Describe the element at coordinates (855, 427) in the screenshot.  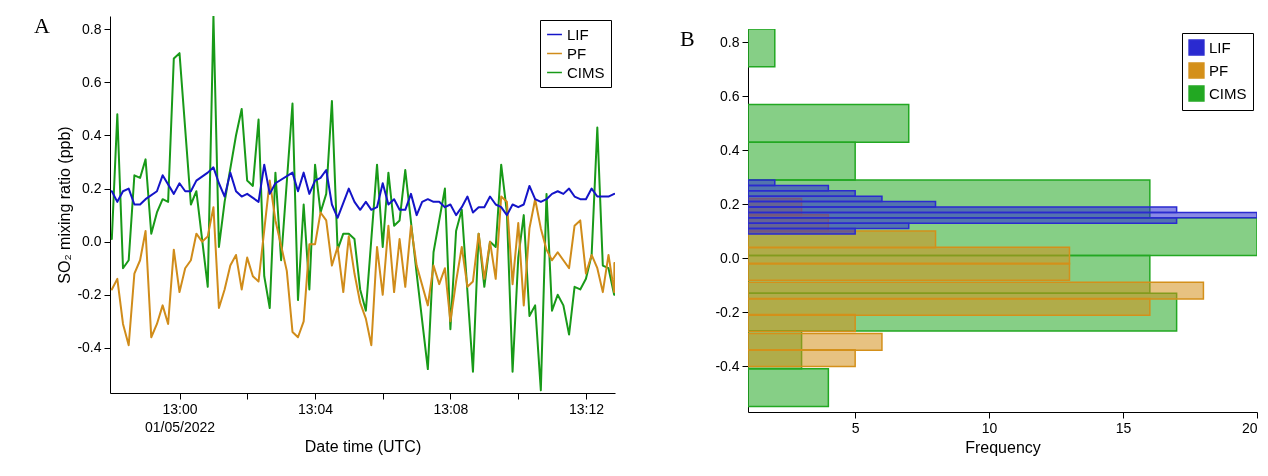
I see `x-tick-label: 5` at that location.